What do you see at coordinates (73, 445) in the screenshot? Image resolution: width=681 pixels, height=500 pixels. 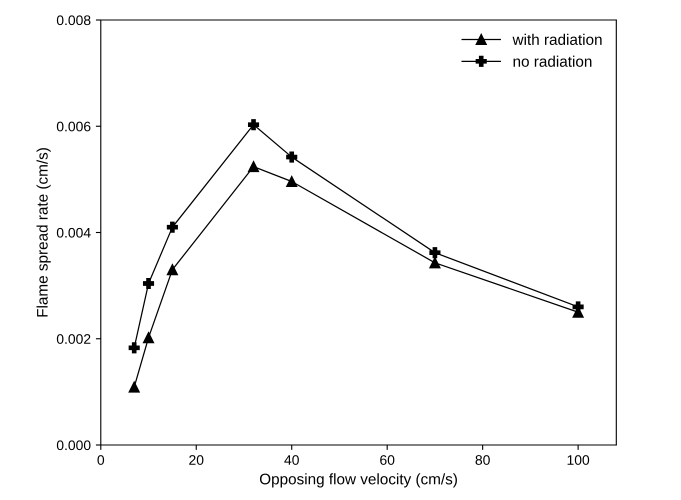 I see `y-tick-label: 0.000` at bounding box center [73, 445].